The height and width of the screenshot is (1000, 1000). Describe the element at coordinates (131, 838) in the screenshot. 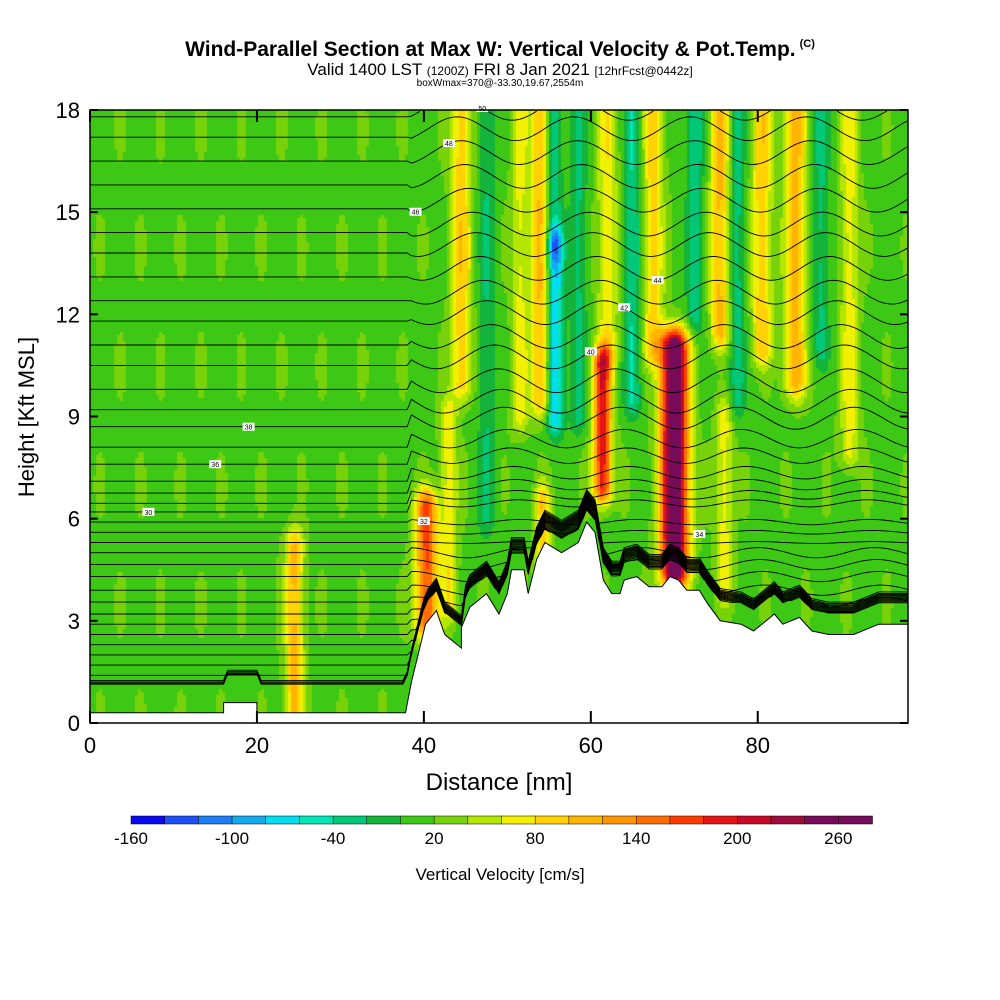

I see `colorbar-tick-label: -160` at that location.